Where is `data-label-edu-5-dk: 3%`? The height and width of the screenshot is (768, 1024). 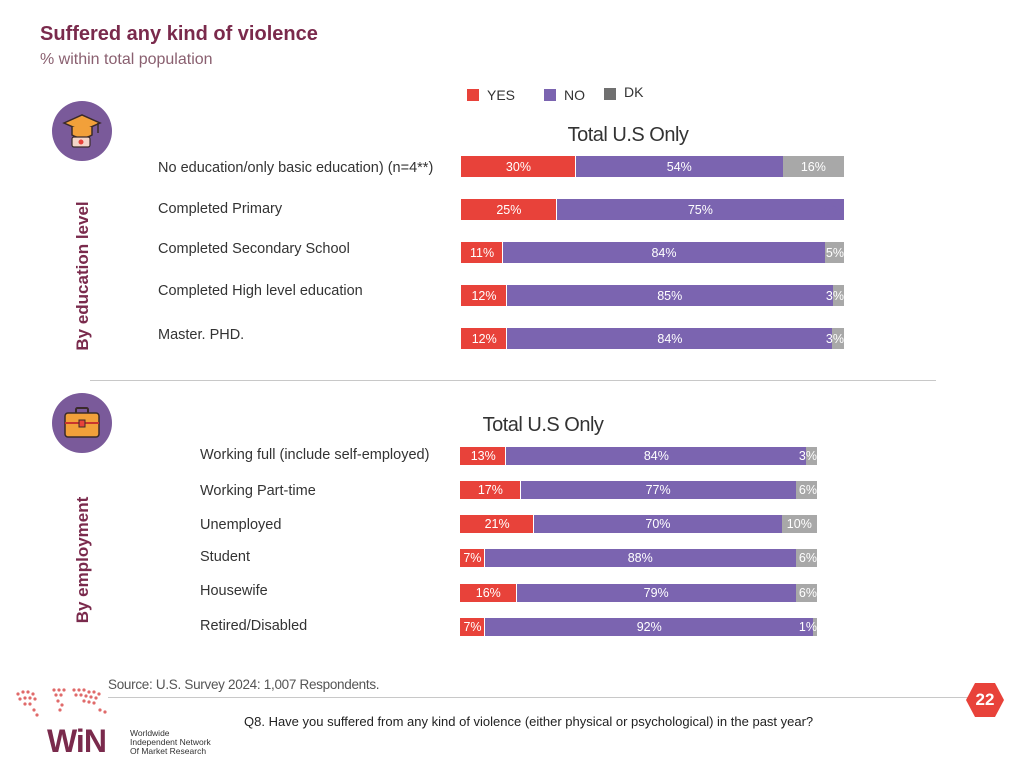
data-label-edu-5-dk: 3% is located at coordinates (834, 338).